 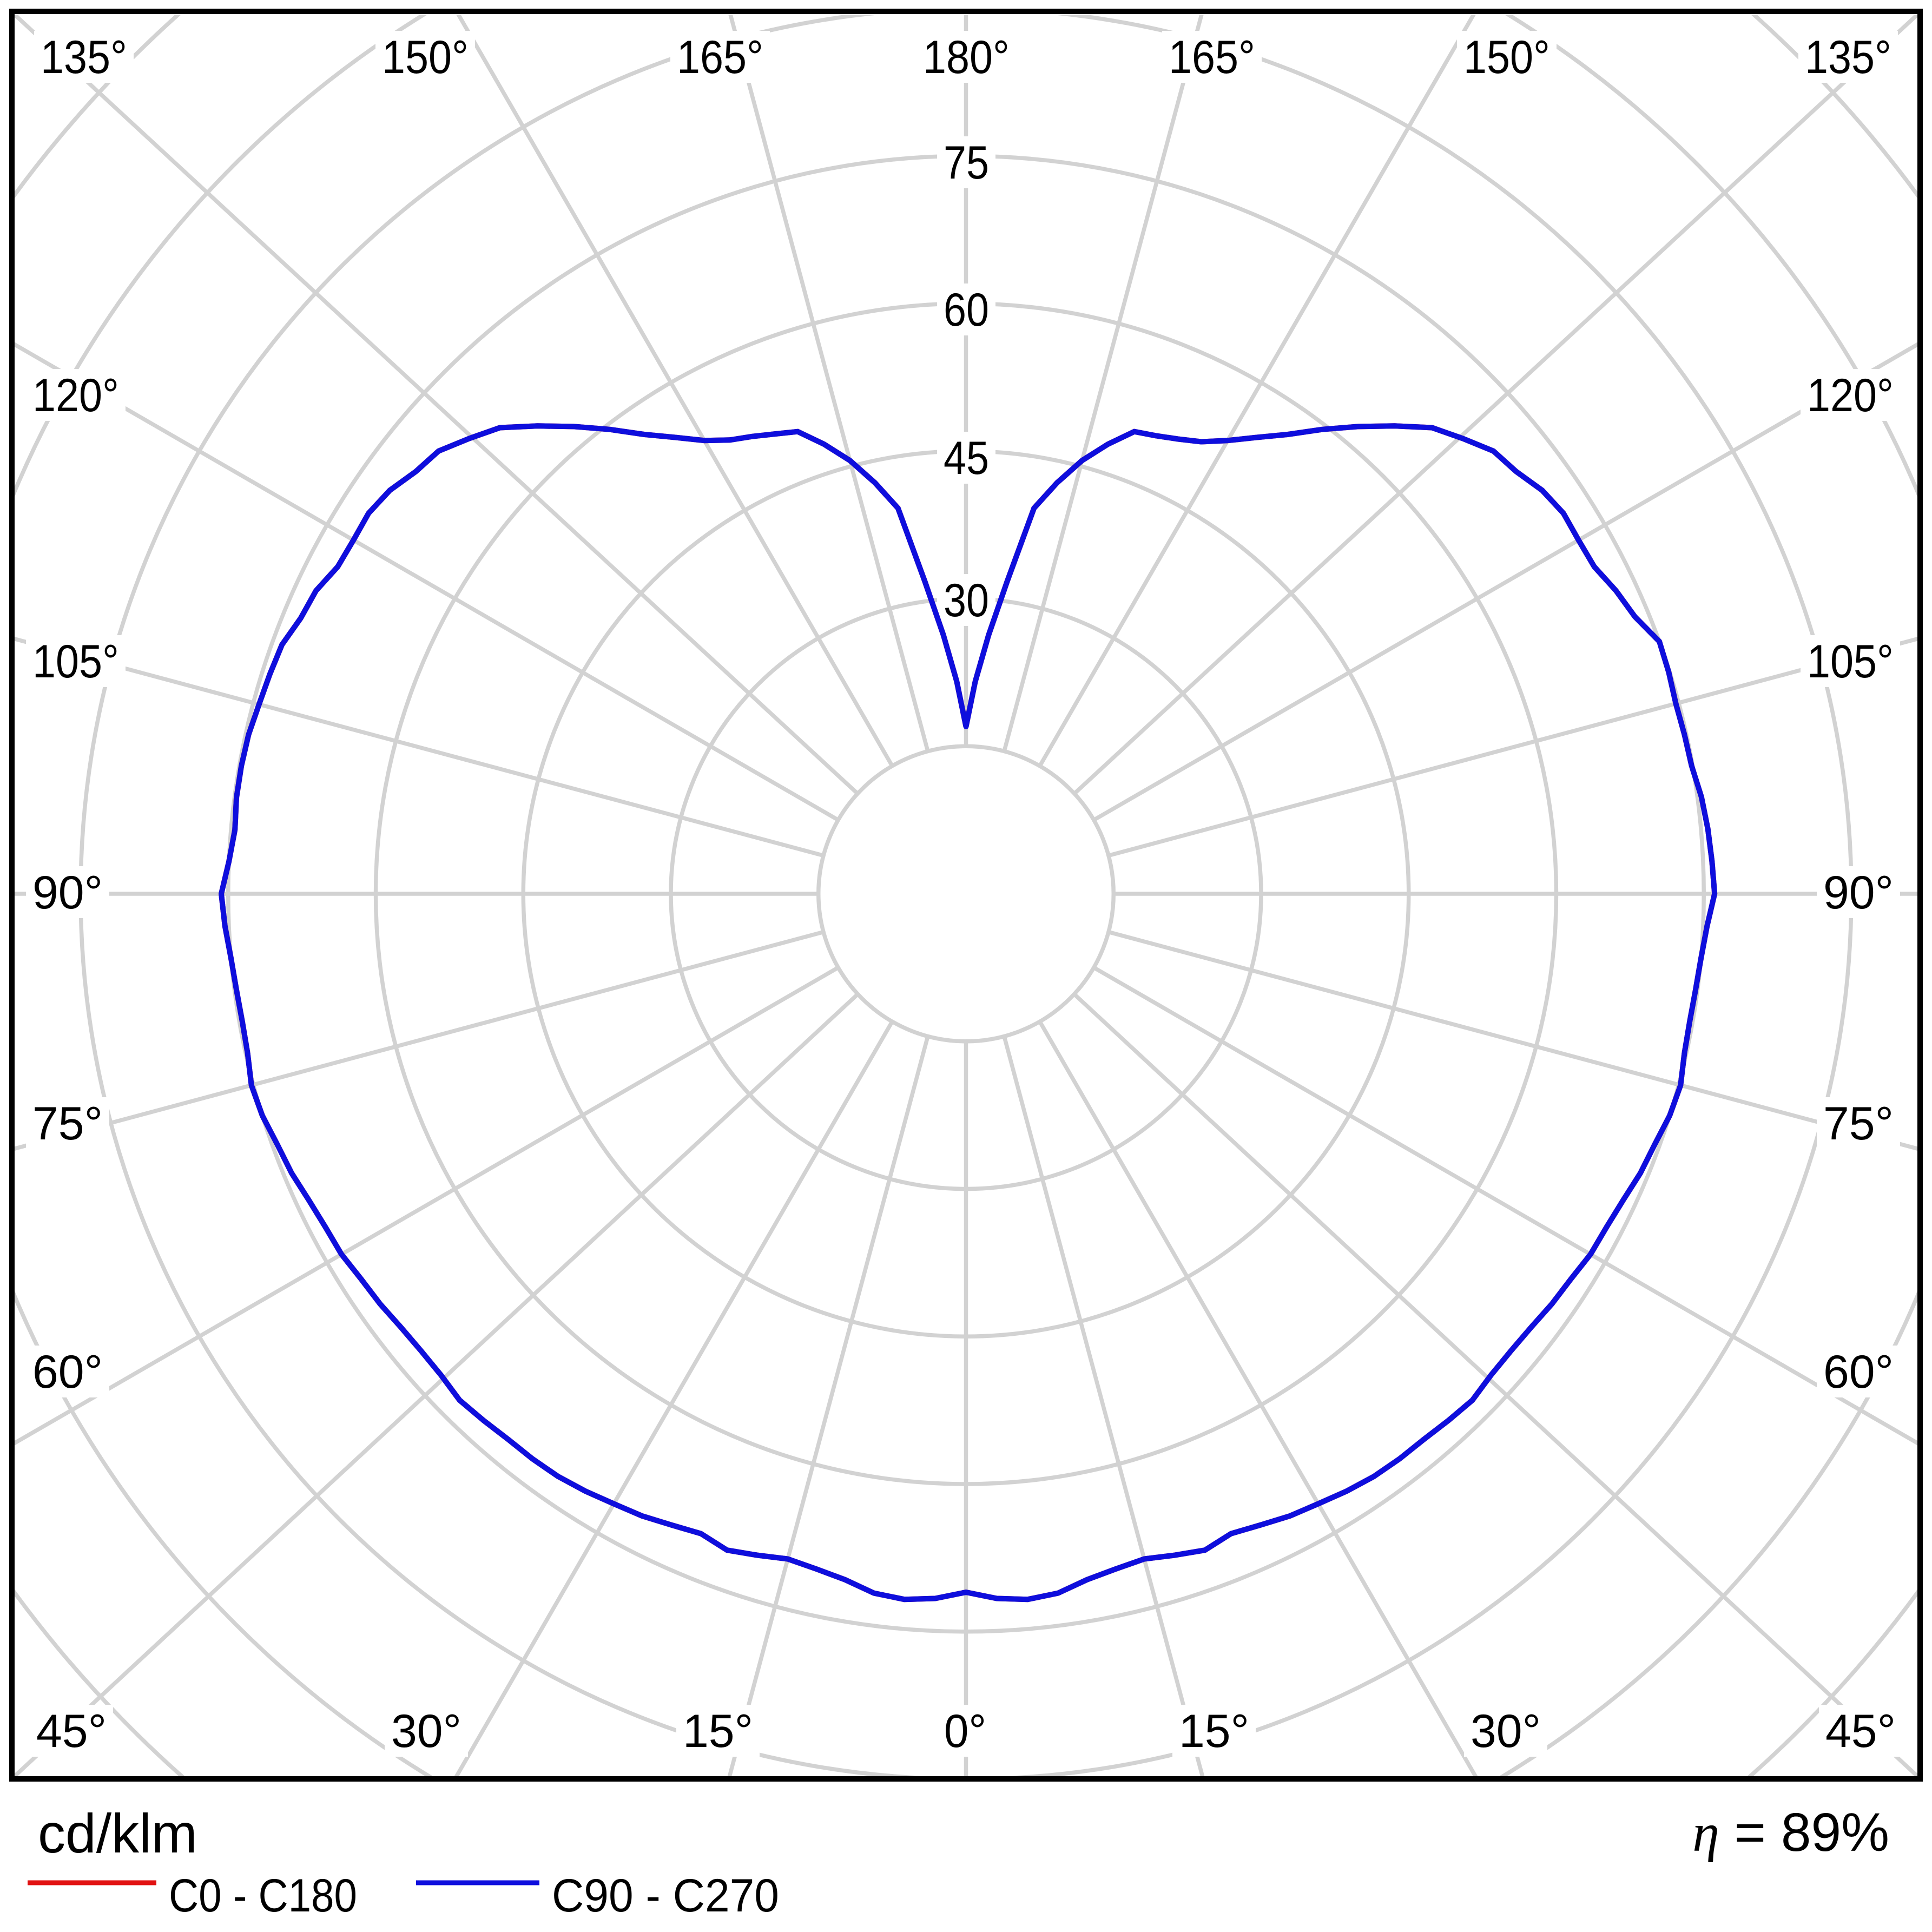 I want to click on svg-text: 75, so click(x=966, y=163).